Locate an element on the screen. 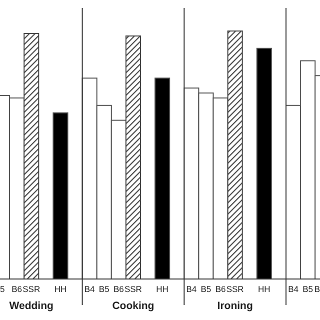  x-tick-label: B is located at coordinates (317, 289).